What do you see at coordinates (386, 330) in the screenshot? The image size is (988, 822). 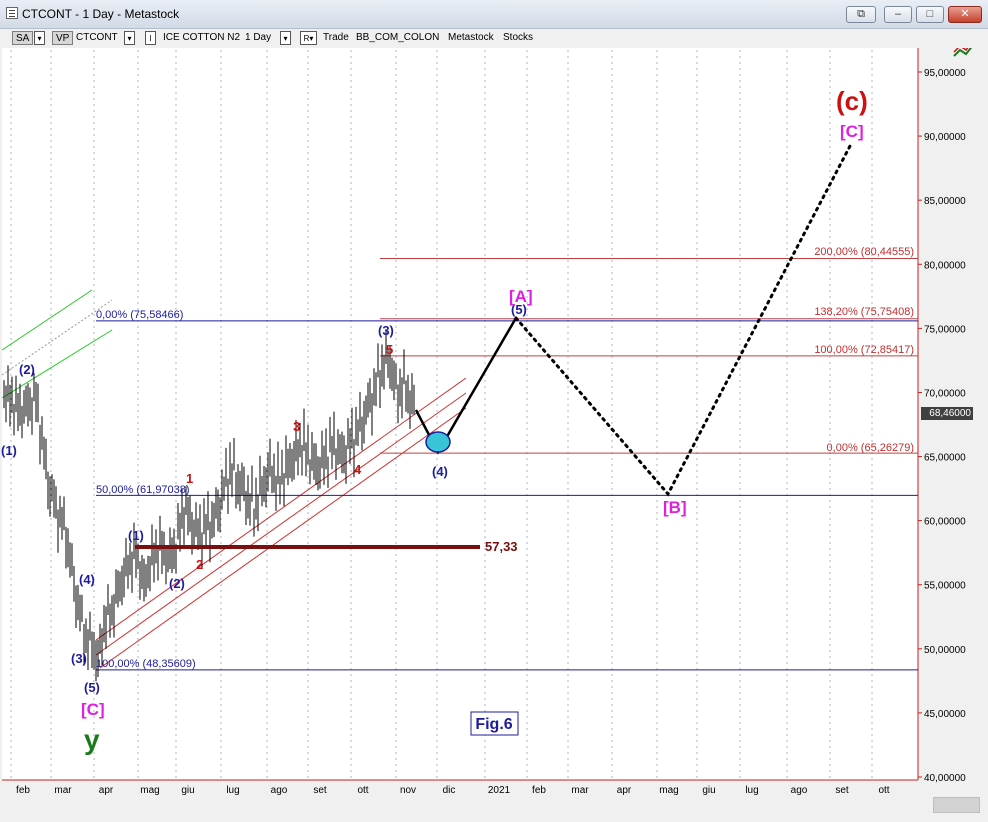 I see `wave-label-blue-3-high: (3)` at bounding box center [386, 330].